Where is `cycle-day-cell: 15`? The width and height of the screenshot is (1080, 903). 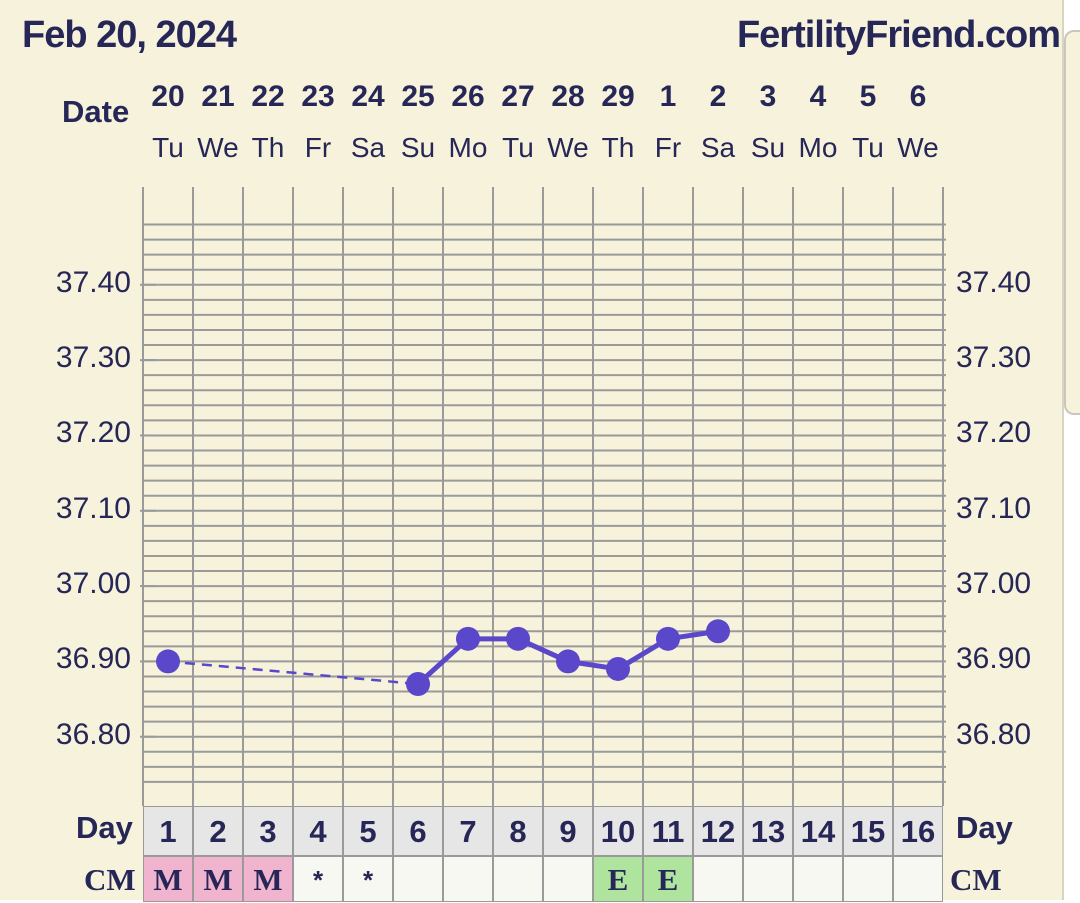
cycle-day-cell: 15 is located at coordinates (868, 831).